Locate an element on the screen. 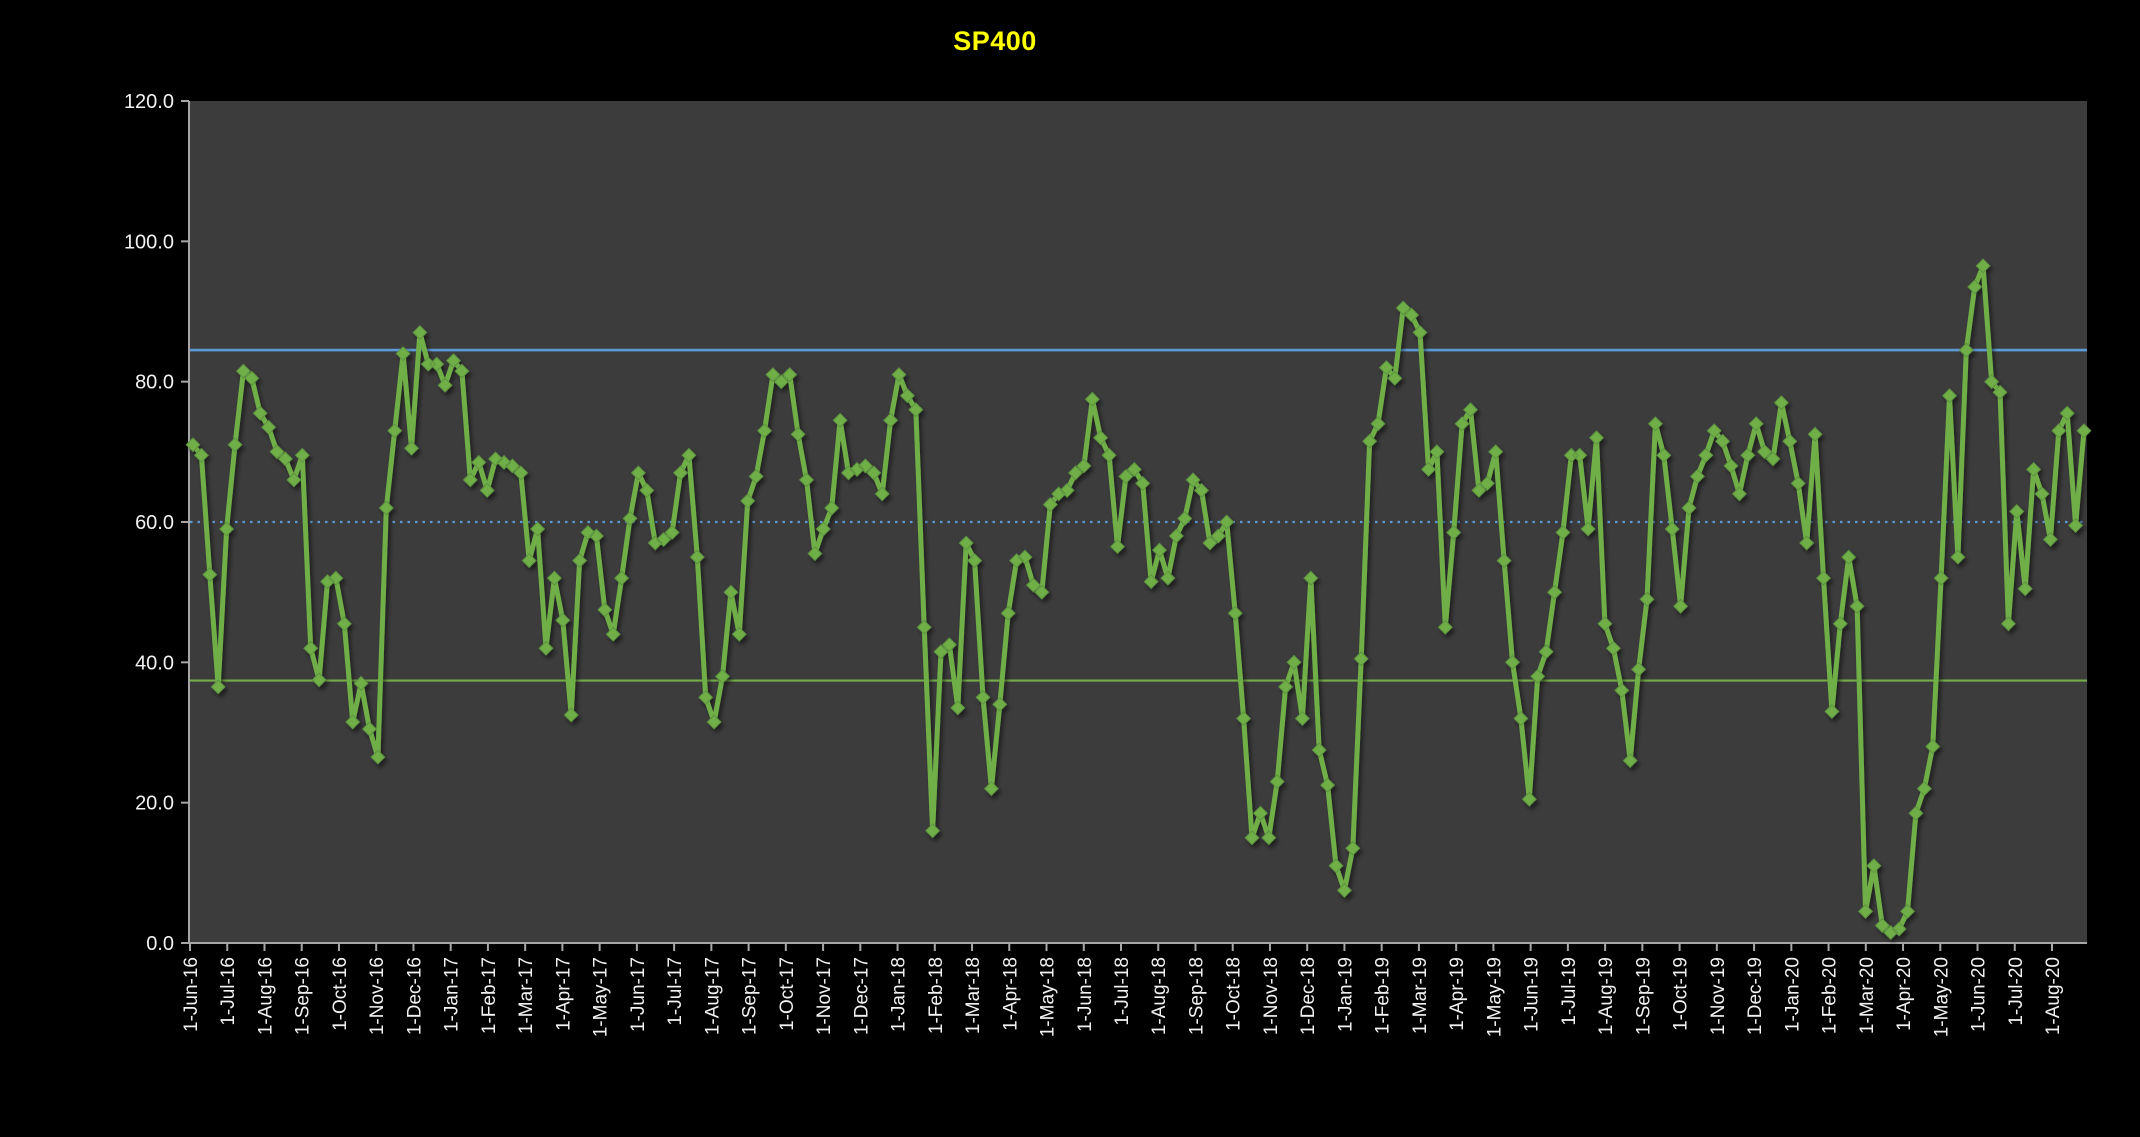  x-tick-label: 1-Jul-16 is located at coordinates (228, 991).